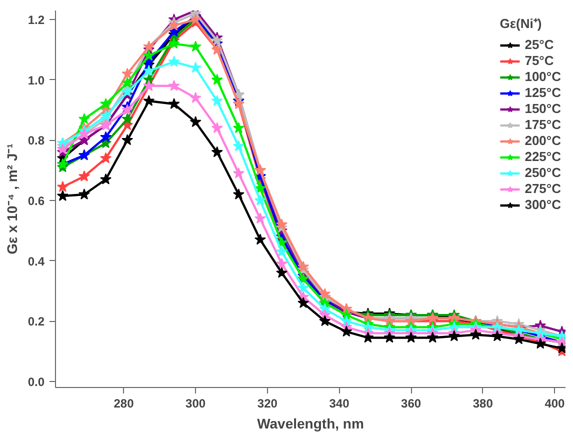 The height and width of the screenshot is (434, 573). Describe the element at coordinates (483, 403) in the screenshot. I see `x-tick-label: 380` at that location.